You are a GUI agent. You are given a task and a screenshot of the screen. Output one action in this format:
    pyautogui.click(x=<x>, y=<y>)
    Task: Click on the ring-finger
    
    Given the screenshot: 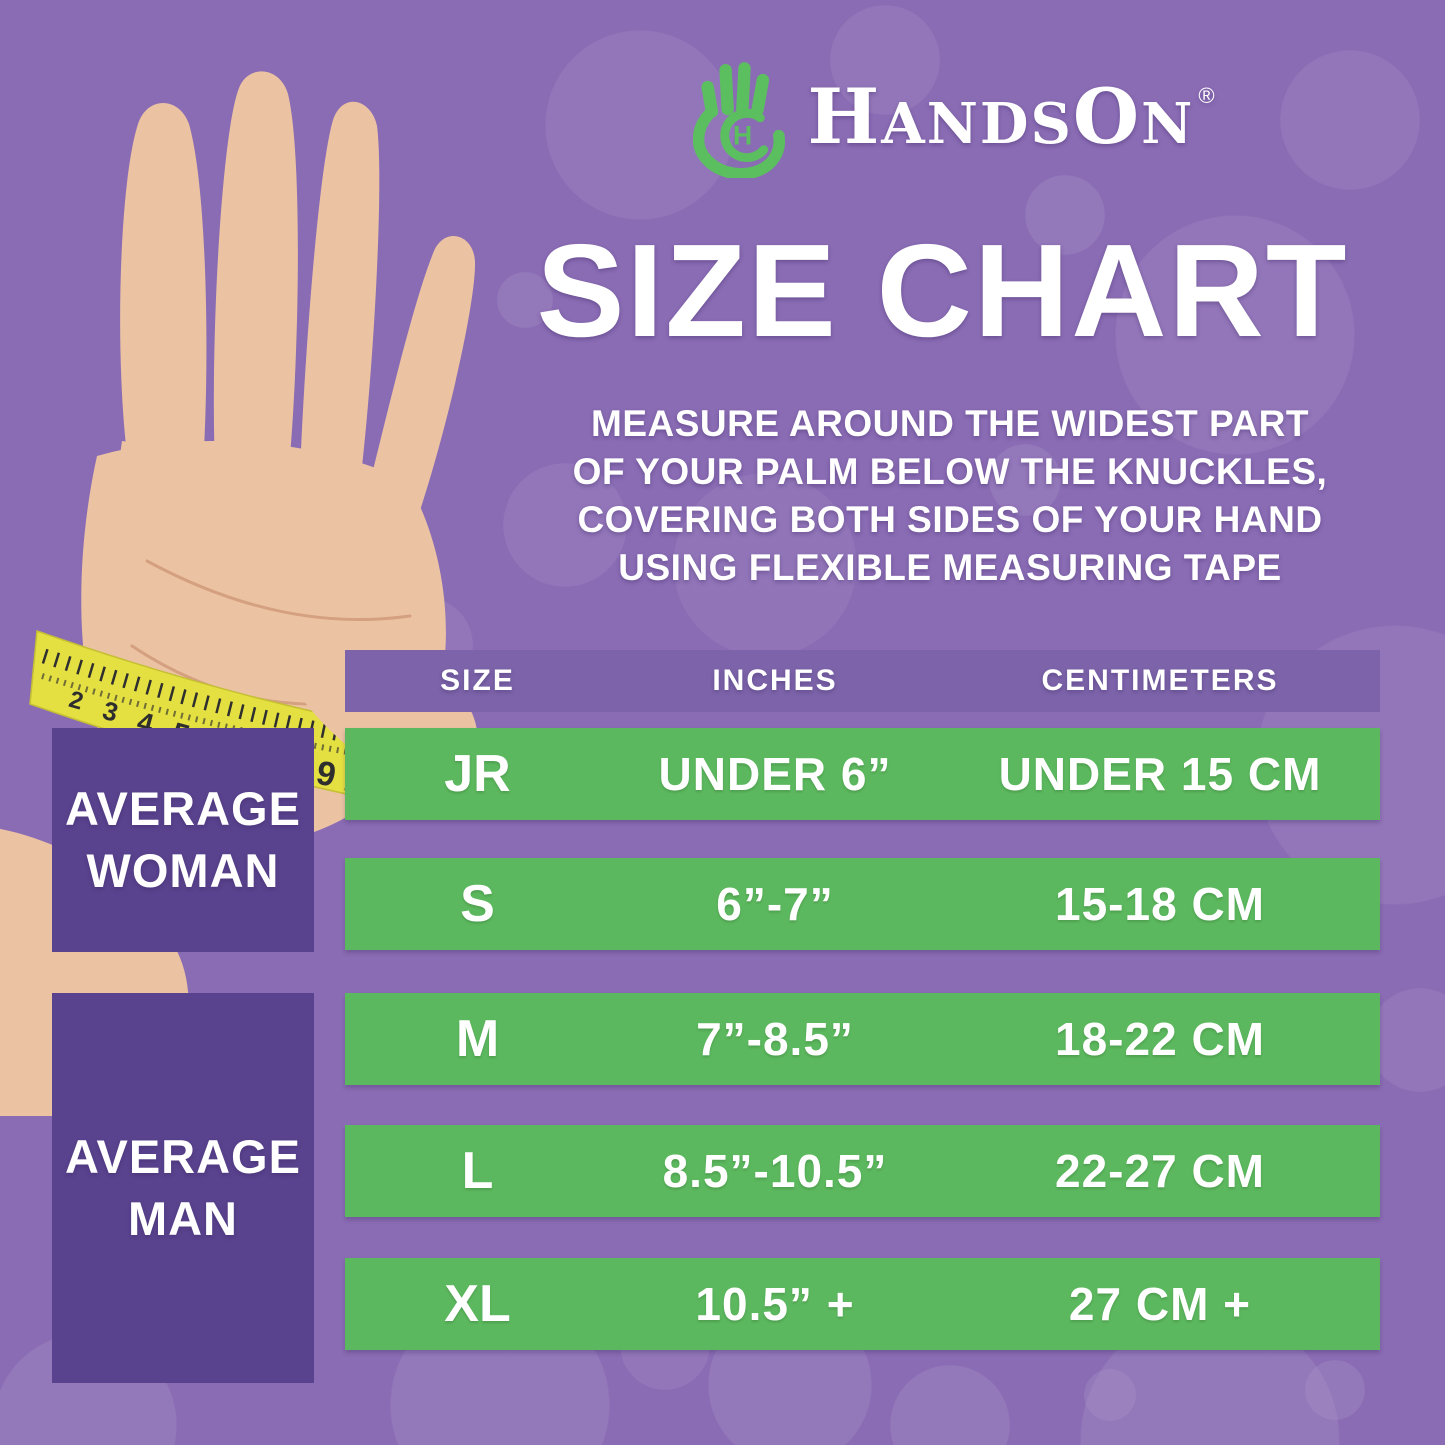 What is the action you would take?
    pyautogui.click(x=340, y=292)
    